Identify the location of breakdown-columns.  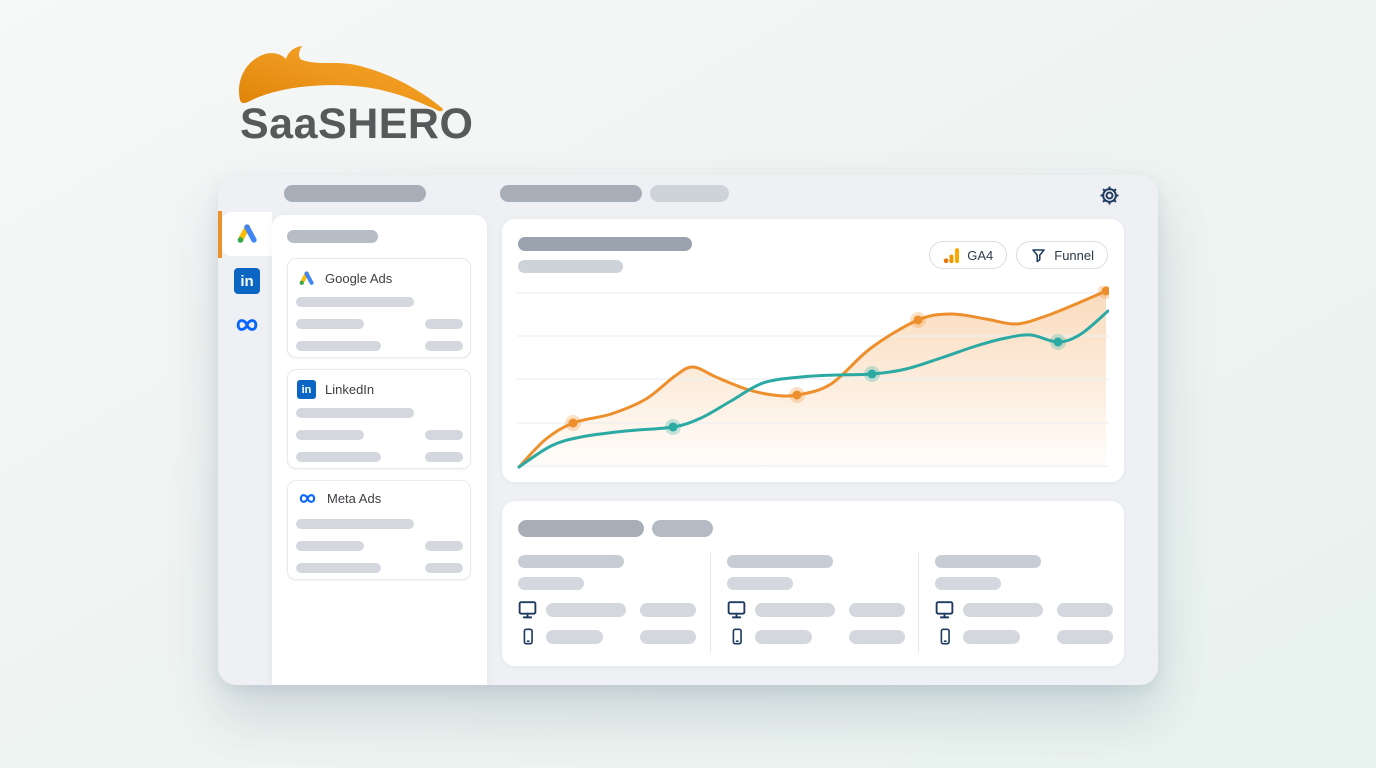
(814, 603).